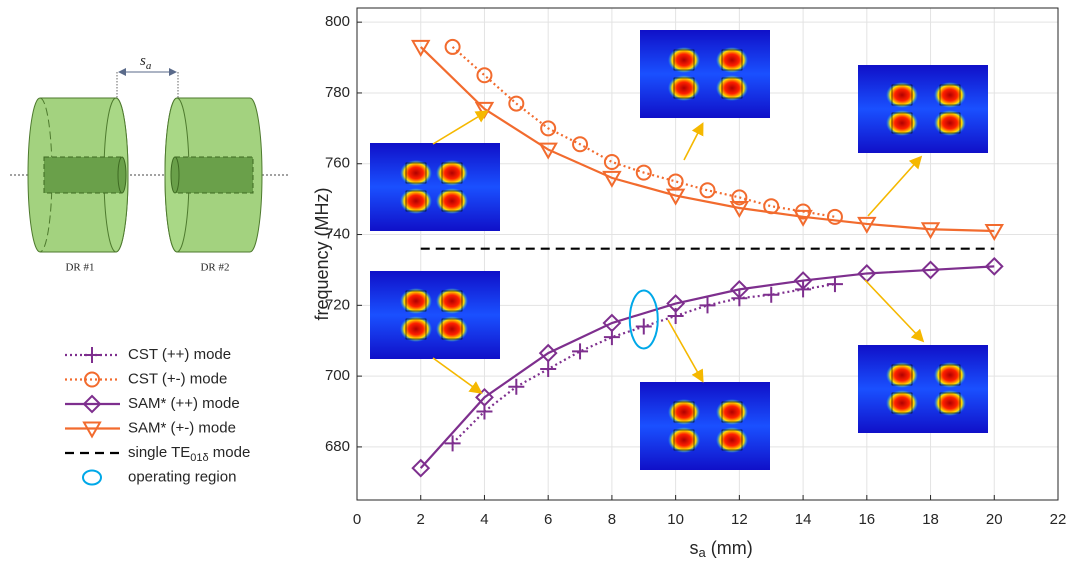 This screenshot has width=1069, height=571. What do you see at coordinates (143, 61) in the screenshot?
I see `gap-label-base: s` at bounding box center [143, 61].